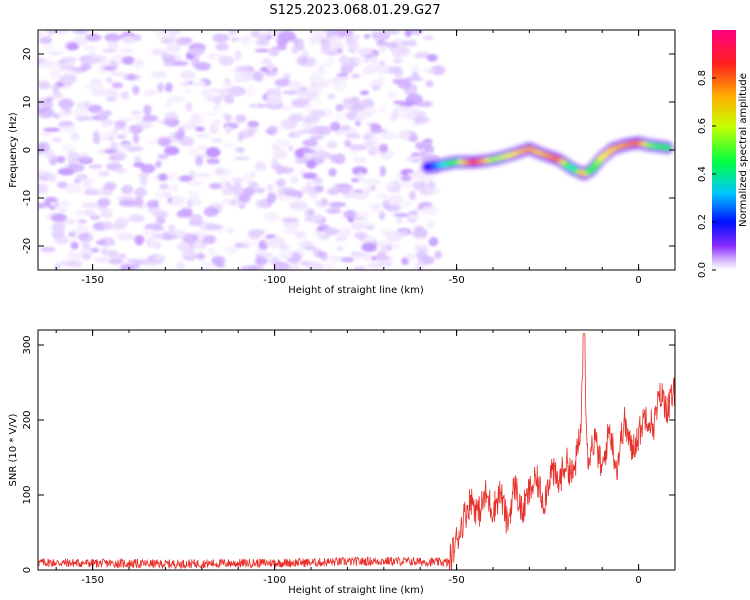 This screenshot has width=750, height=600. I want to click on colorbar-ticks: 0.0 0.2 0.4 0.6 0.8, so click(706, 174).